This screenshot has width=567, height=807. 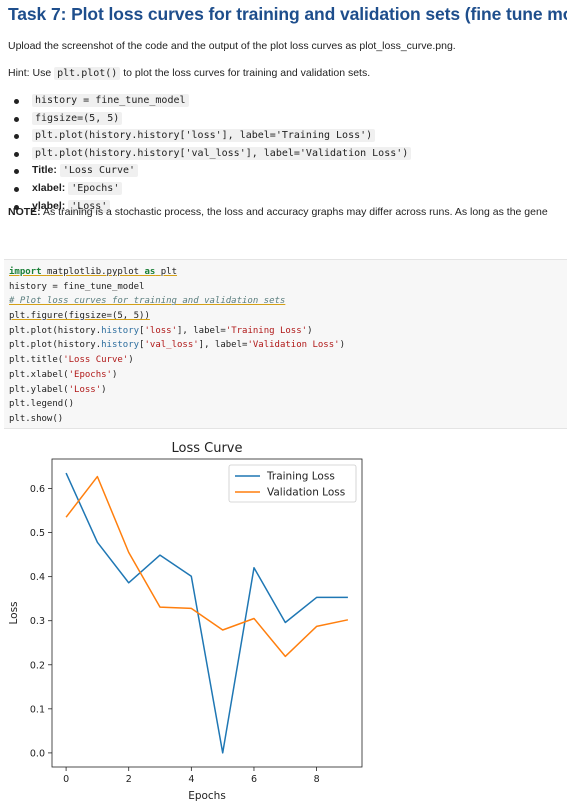 I want to click on y-tick-label: 0.2, so click(x=37, y=665).